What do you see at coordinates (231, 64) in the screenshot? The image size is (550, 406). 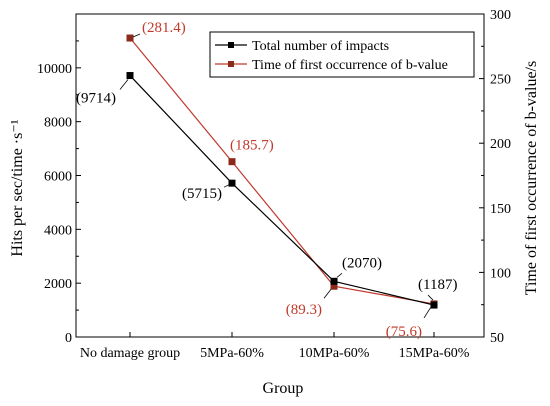 I see `legend-marker-bvalue` at bounding box center [231, 64].